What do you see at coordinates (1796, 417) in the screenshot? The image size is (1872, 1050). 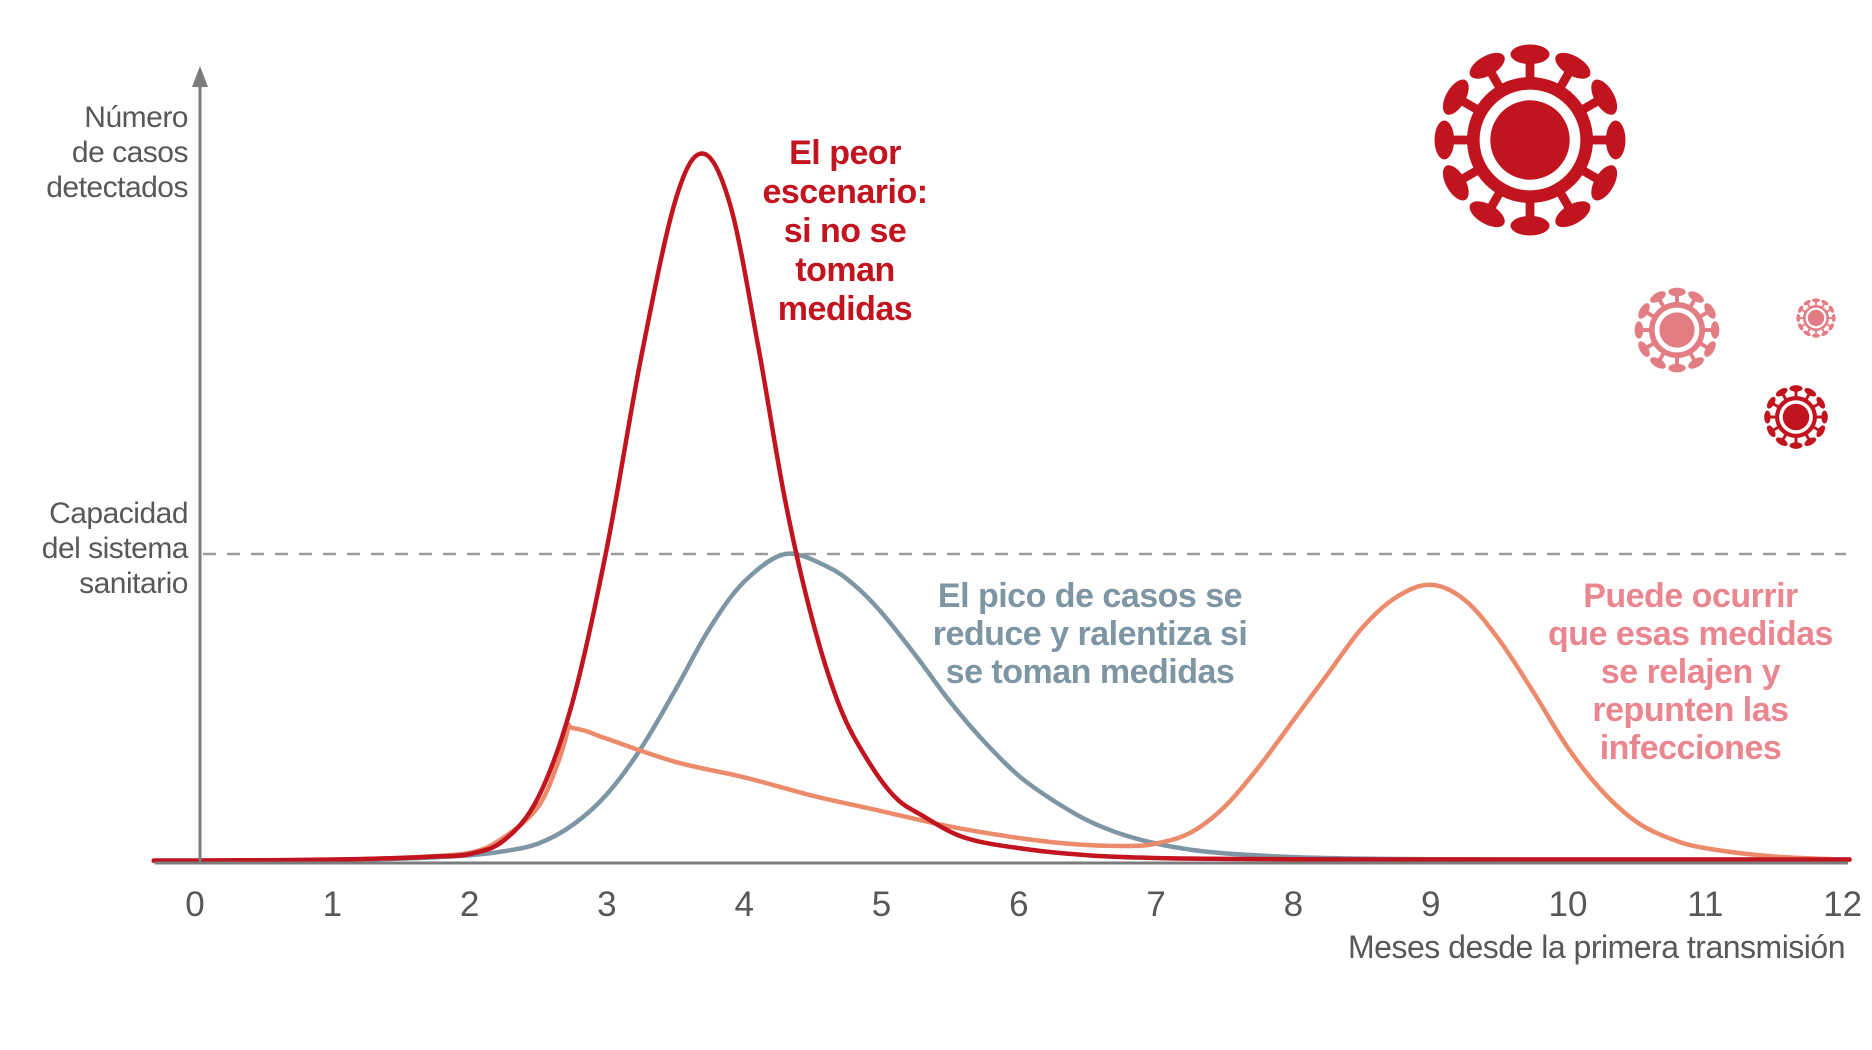 I see `virus-icon-small-dark` at bounding box center [1796, 417].